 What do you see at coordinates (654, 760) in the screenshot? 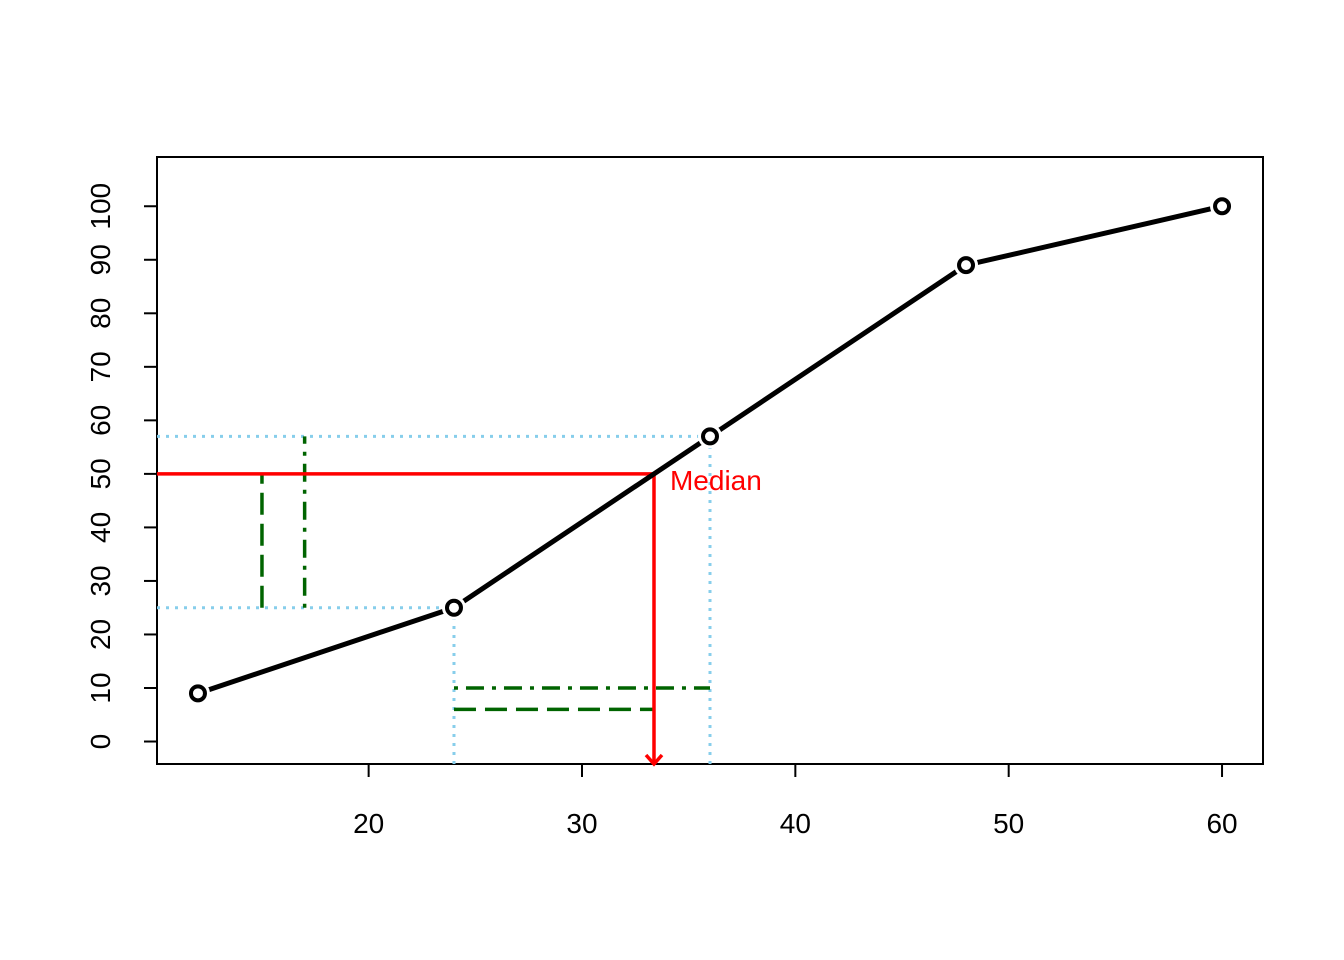
I see `arrow-head` at bounding box center [654, 760].